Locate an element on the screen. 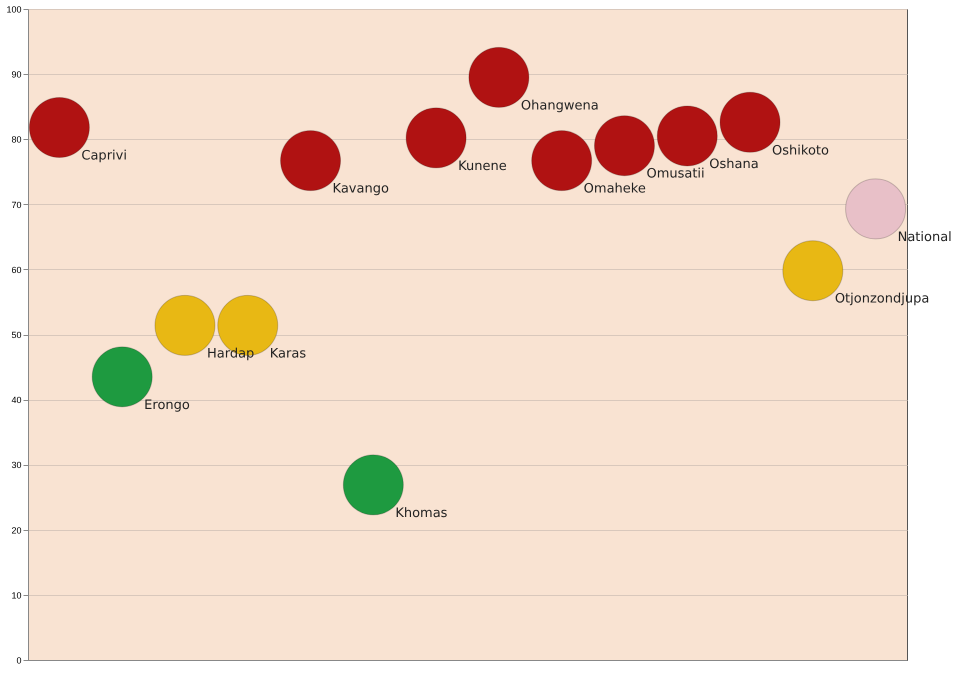  series-label: Kunene is located at coordinates (482, 166).